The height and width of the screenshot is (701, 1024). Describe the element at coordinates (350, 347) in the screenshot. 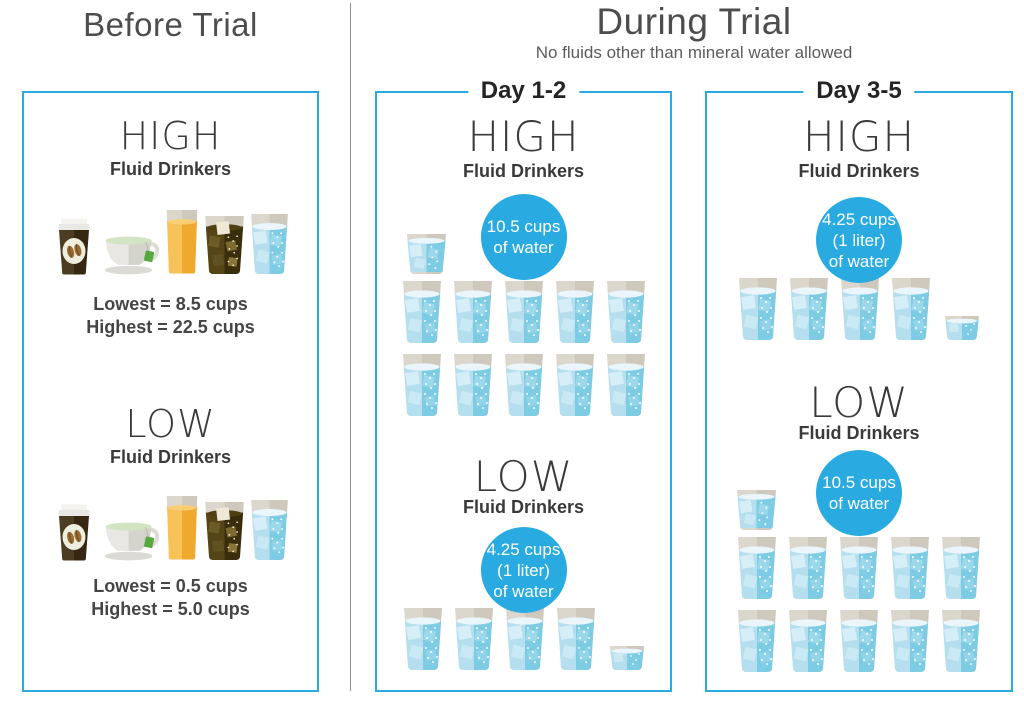

I see `section-divider` at that location.